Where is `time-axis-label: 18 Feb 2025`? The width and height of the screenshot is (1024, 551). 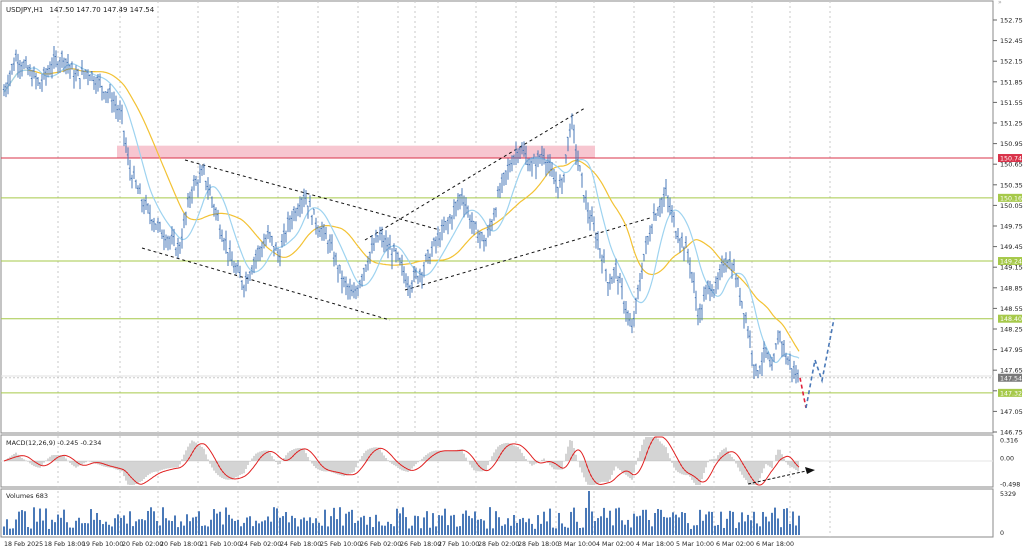 time-axis-label: 18 Feb 2025 is located at coordinates (23, 544).